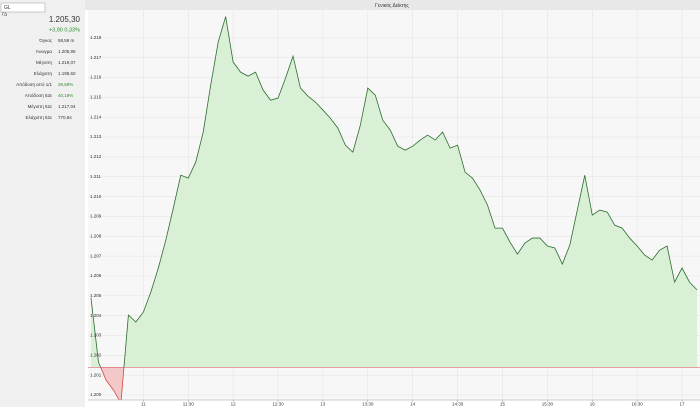 This screenshot has width=700, height=407. What do you see at coordinates (96, 196) in the screenshot?
I see `y-tick-label: 1.210` at bounding box center [96, 196].